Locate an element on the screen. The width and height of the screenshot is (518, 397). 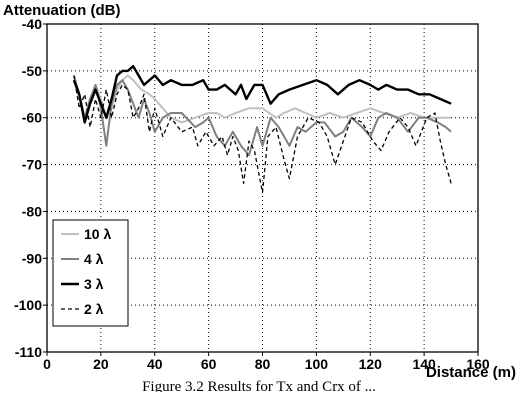
y-tick-label: -110 is located at coordinates (28, 352).